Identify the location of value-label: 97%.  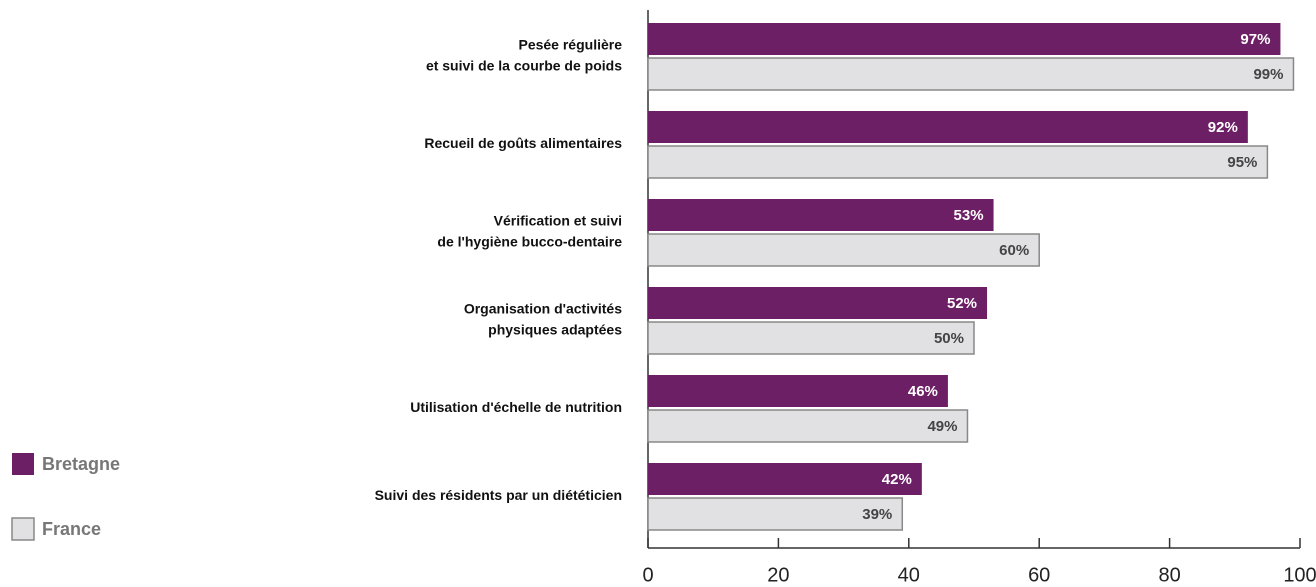
(1255, 39).